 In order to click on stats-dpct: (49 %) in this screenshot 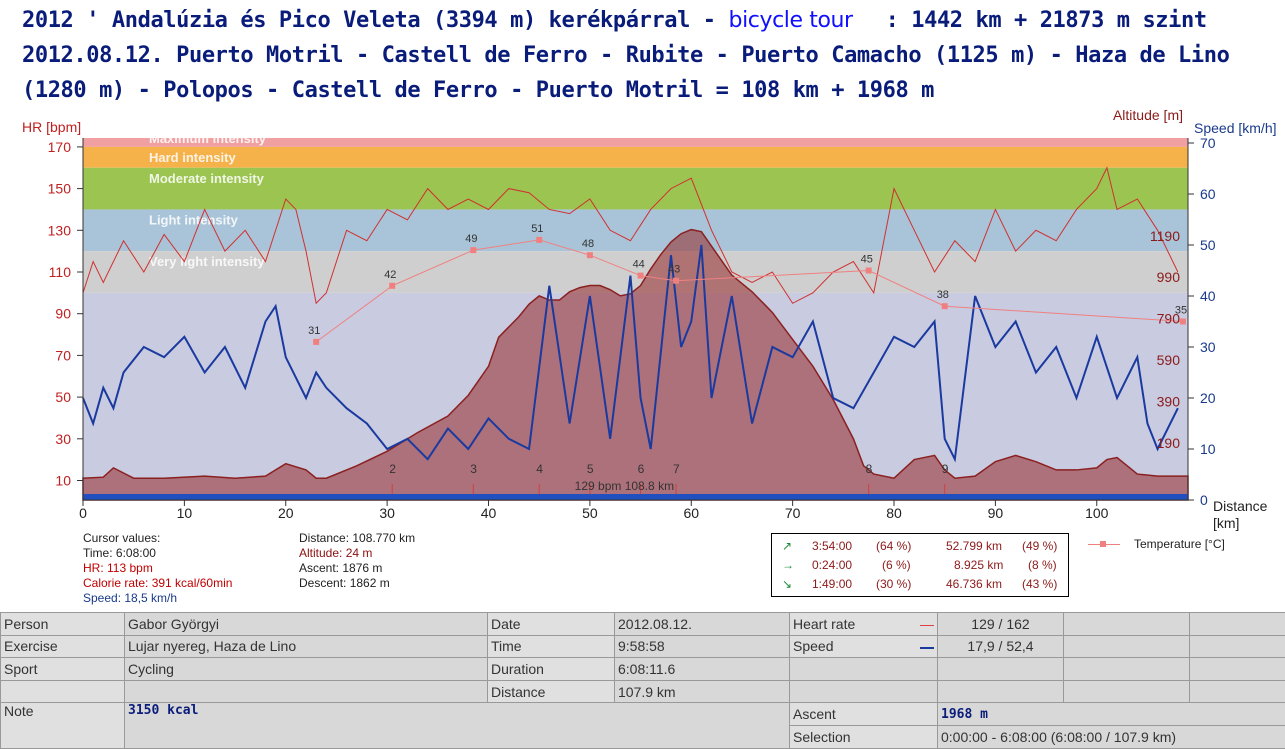, I will do `click(1040, 546)`.